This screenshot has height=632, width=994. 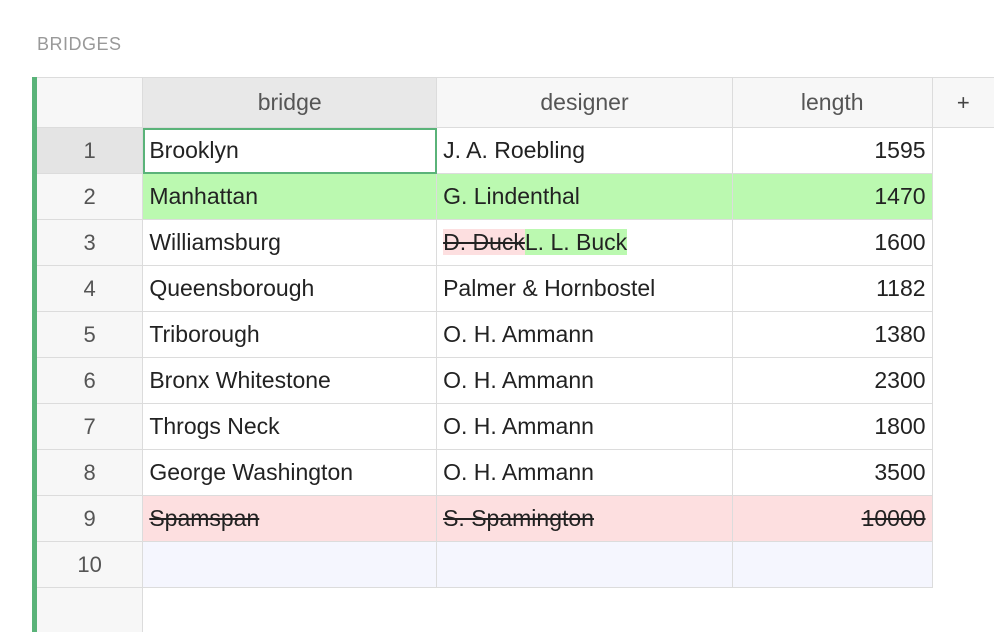 I want to click on cell-length: 1470, so click(x=832, y=196).